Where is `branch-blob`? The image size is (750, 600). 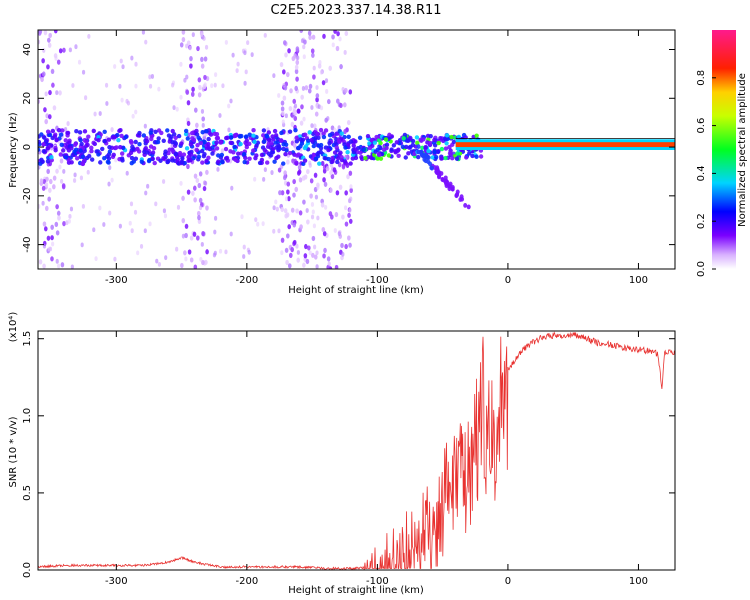 branch-blob is located at coordinates (465, 205).